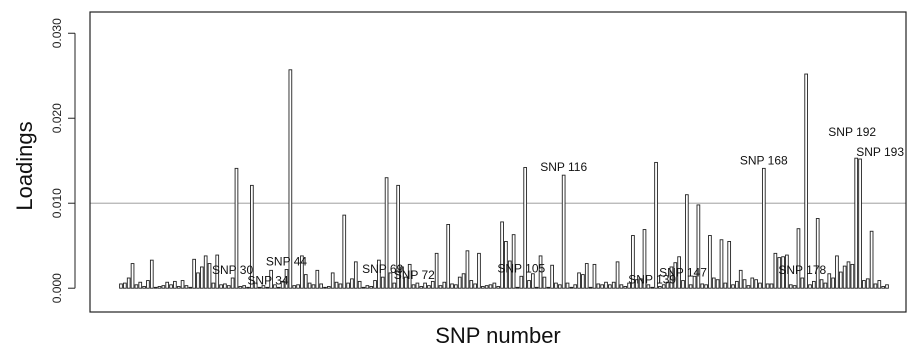 This screenshot has height=348, width=909. What do you see at coordinates (57, 203) in the screenshot?
I see `y-tick-label: 0.010` at bounding box center [57, 203].